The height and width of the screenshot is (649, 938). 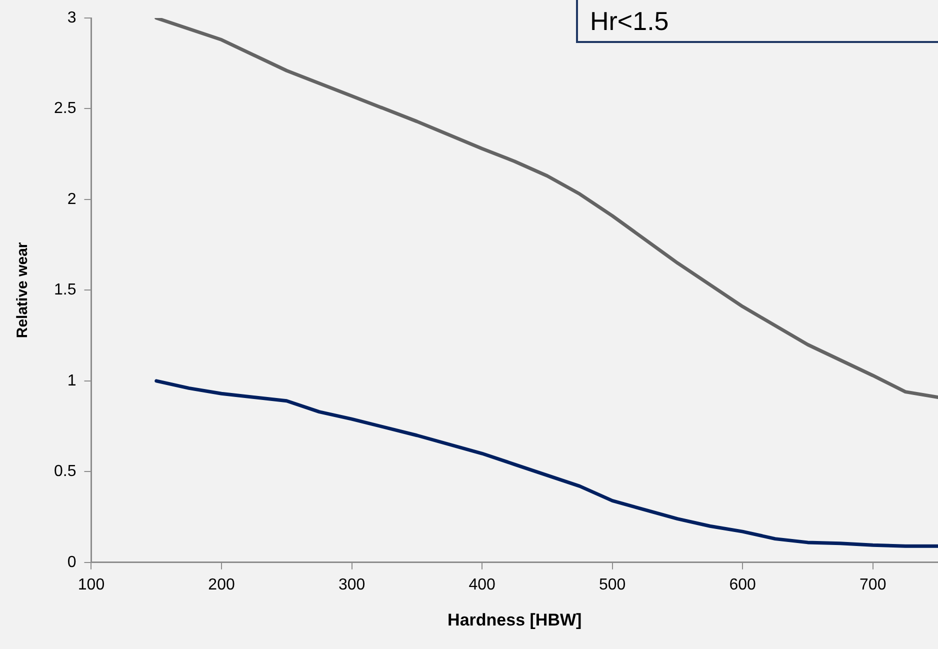 What do you see at coordinates (65, 290) in the screenshot?
I see `y-tick-label: 1.5` at bounding box center [65, 290].